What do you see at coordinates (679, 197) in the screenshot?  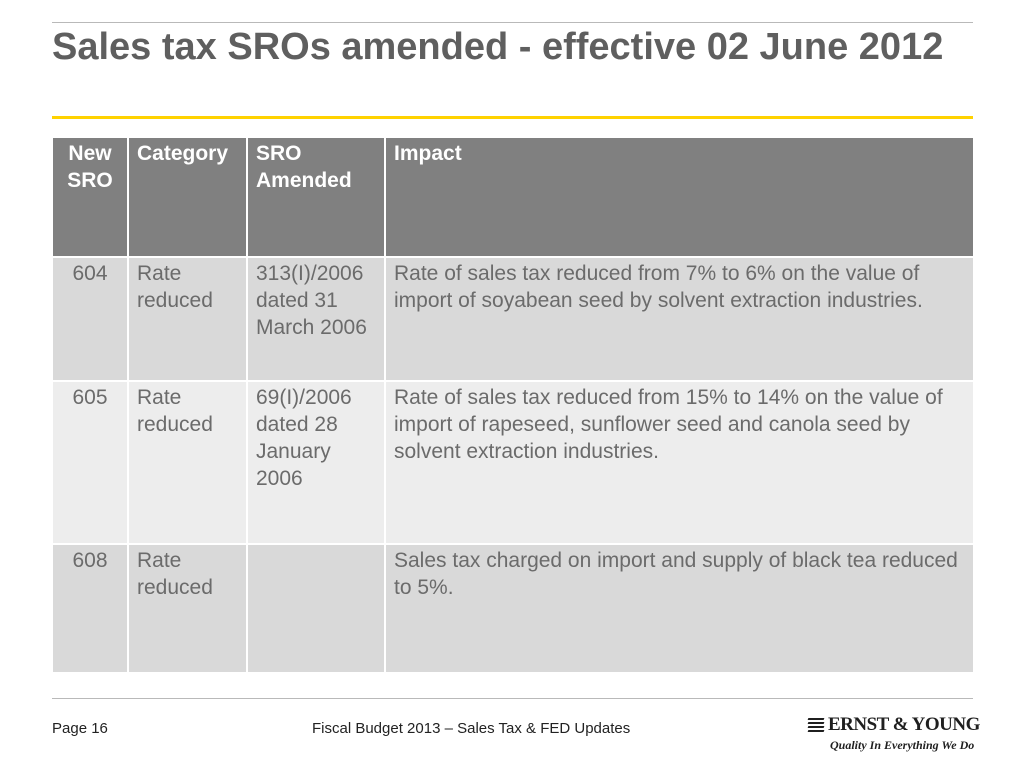 I see `header-impact: Impact` at bounding box center [679, 197].